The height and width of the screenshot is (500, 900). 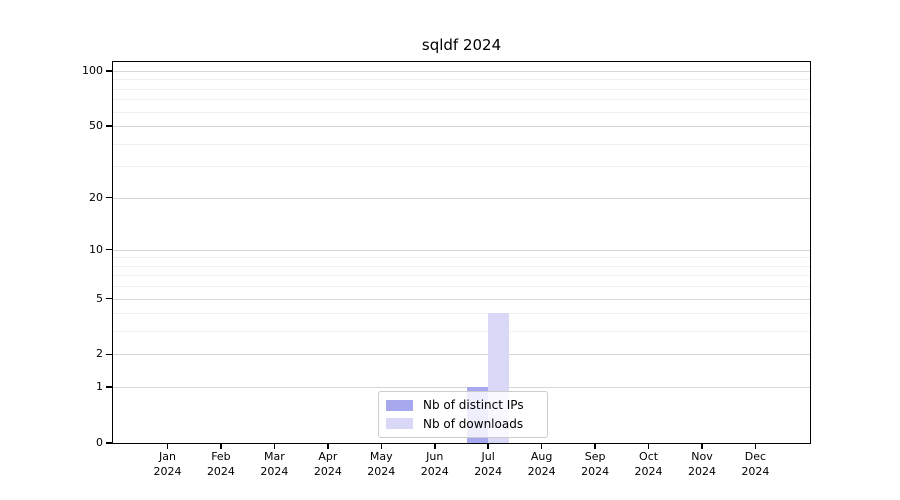 What do you see at coordinates (595, 464) in the screenshot?
I see `x-tick-label-sep: Sep 2024` at bounding box center [595, 464].